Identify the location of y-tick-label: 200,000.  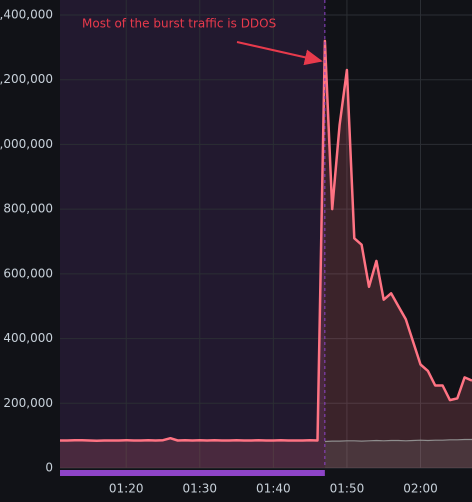
(28, 403).